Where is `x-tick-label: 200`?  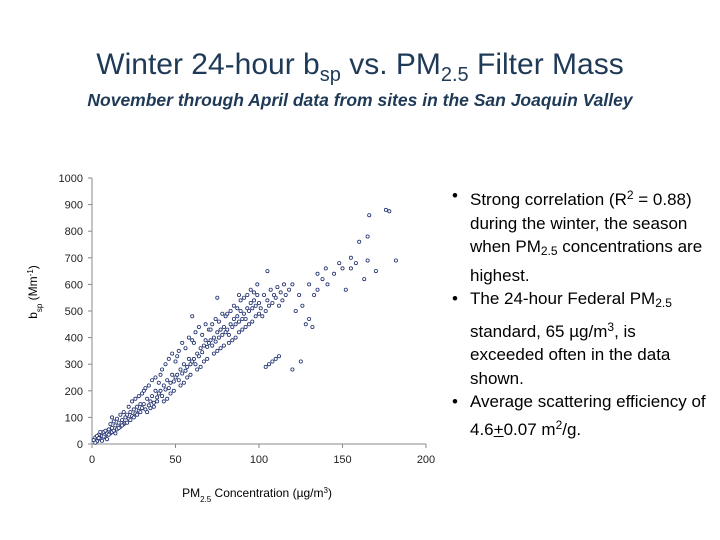
x-tick-label: 200 is located at coordinates (426, 460).